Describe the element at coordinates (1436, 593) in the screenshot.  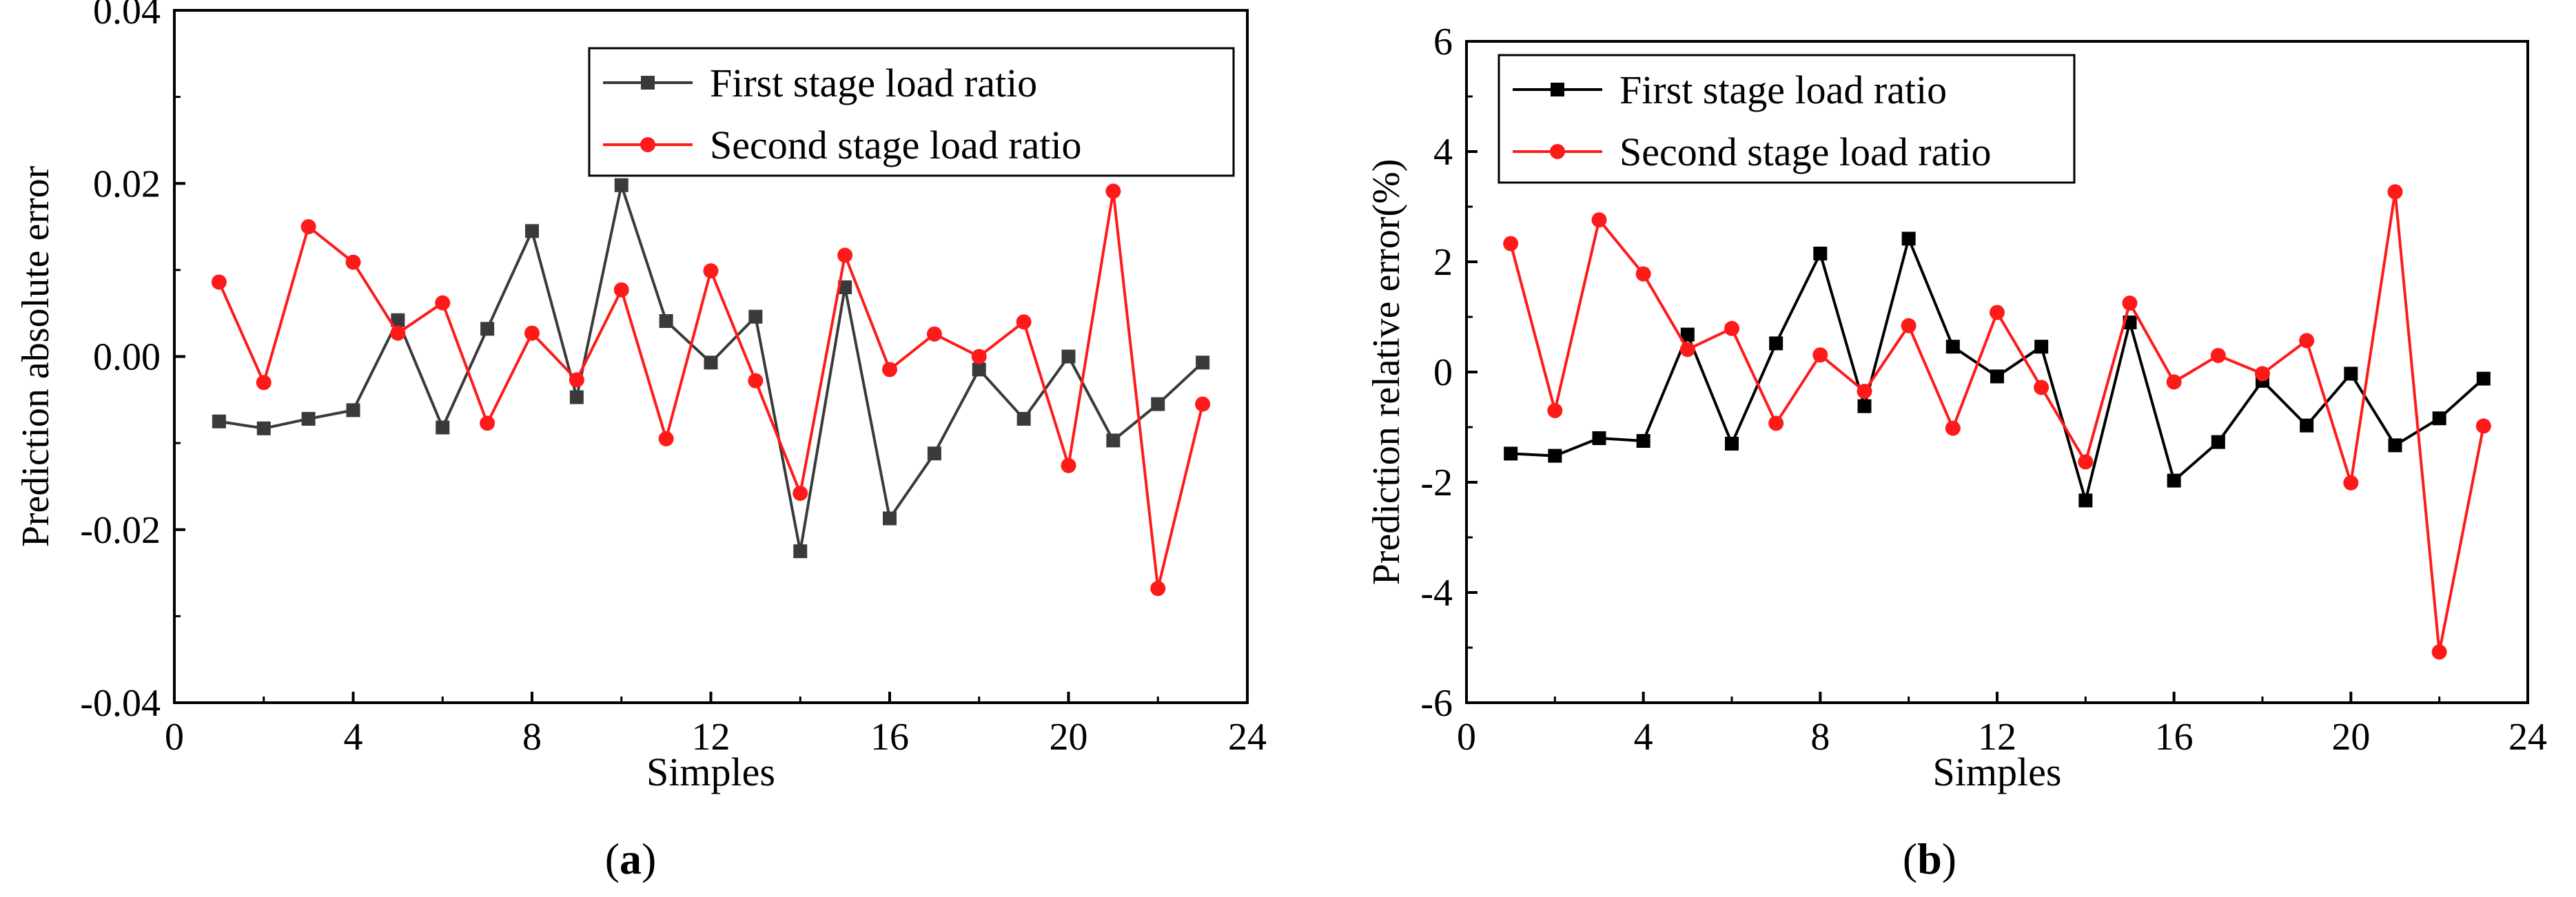
I see `y-tick-label: -4` at that location.